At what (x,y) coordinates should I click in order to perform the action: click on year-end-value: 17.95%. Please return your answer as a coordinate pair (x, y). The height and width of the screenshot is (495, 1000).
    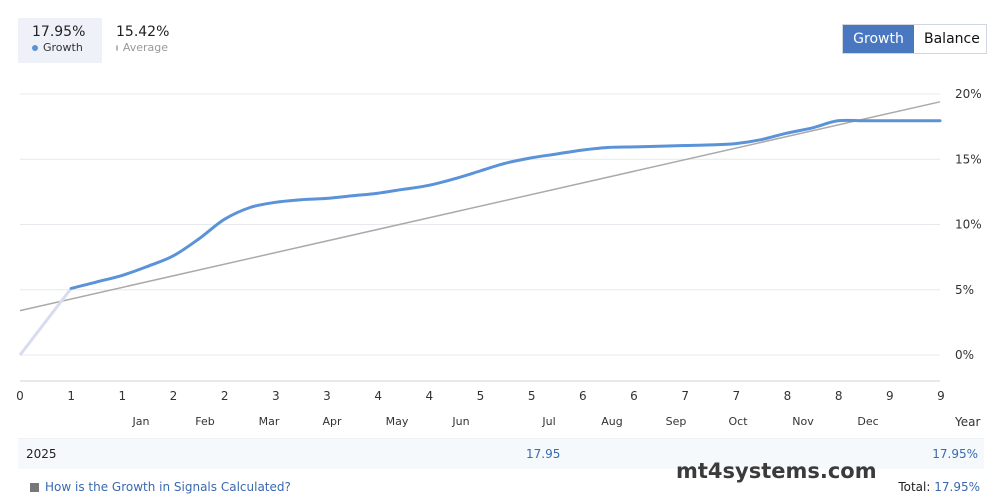
    Looking at the image, I should click on (955, 454).